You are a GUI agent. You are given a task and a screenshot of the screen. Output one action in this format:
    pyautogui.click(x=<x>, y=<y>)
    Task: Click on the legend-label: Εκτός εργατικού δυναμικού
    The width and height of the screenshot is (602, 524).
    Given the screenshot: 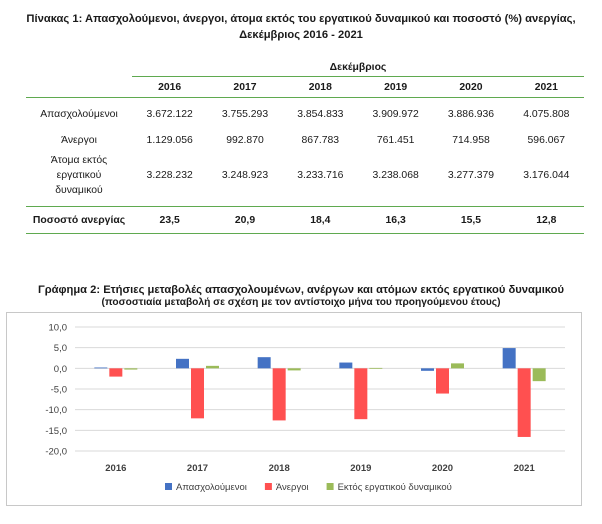 What is the action you would take?
    pyautogui.click(x=395, y=487)
    